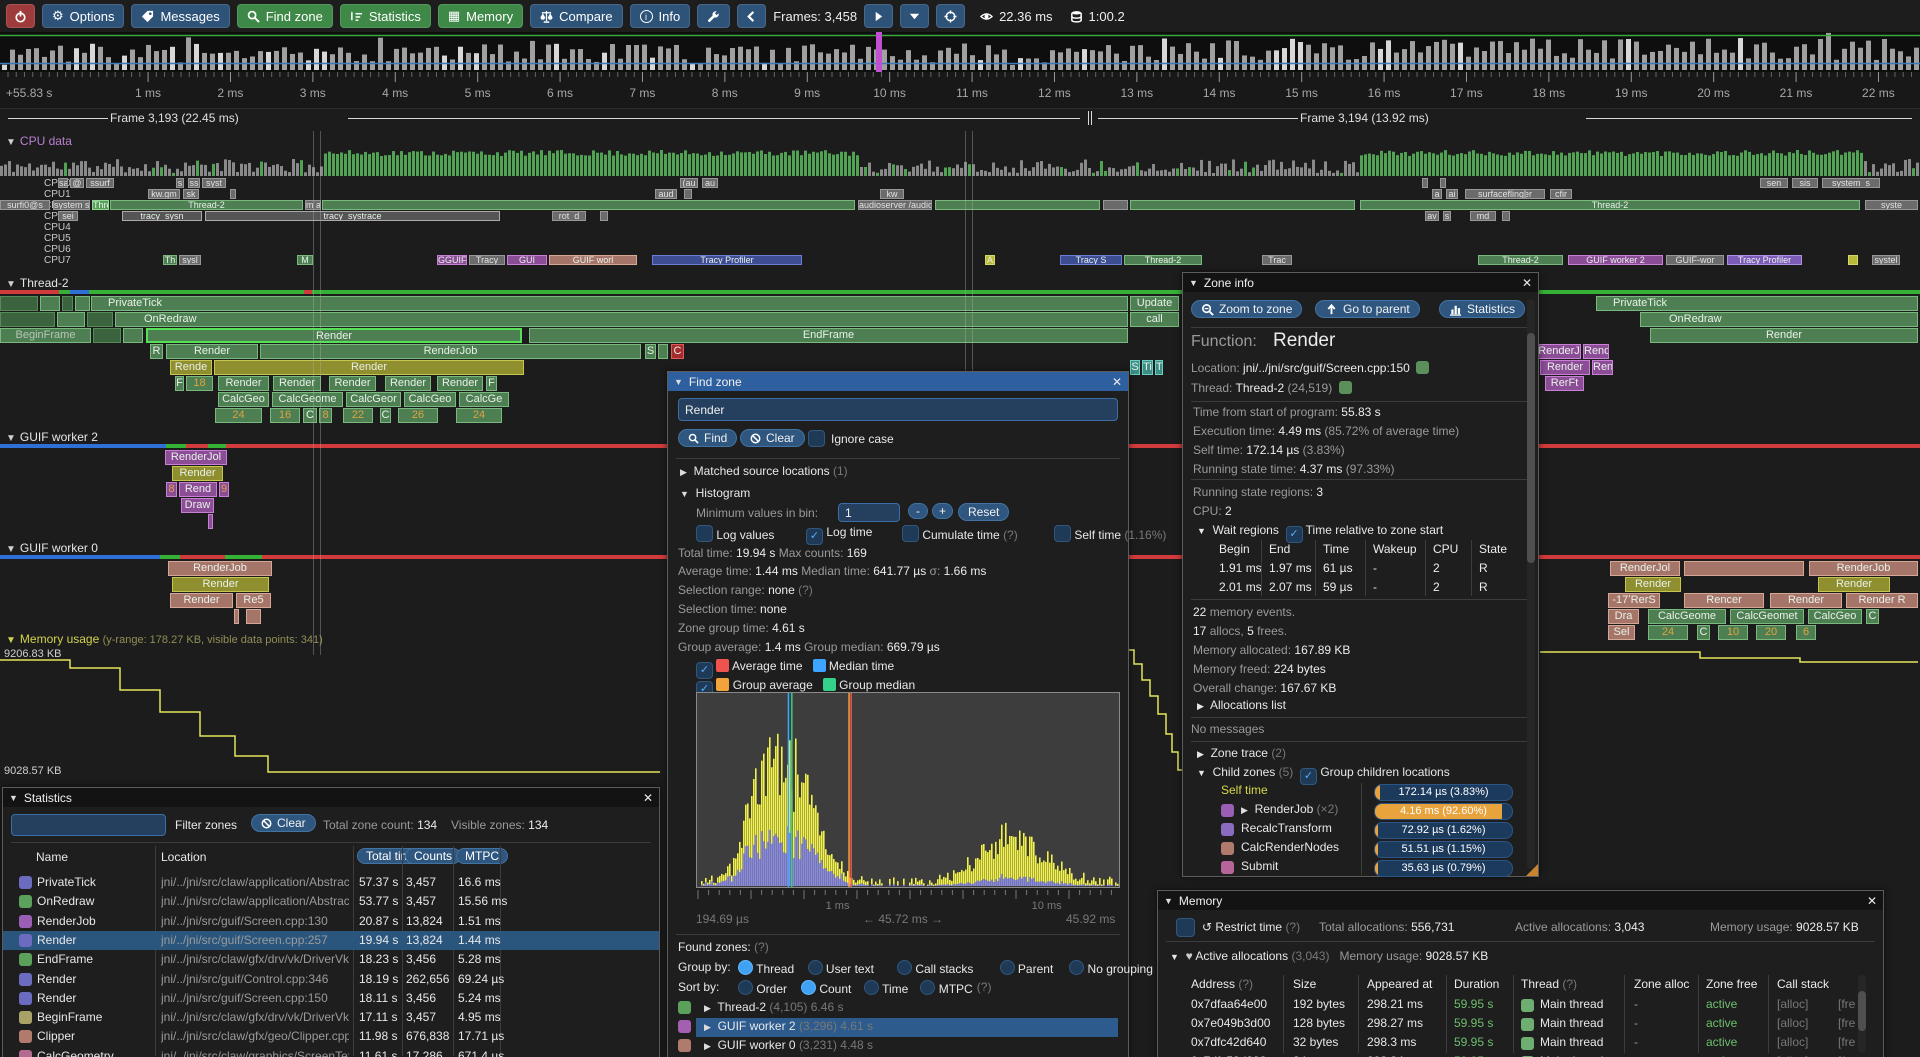 The width and height of the screenshot is (1920, 1057). Describe the element at coordinates (766, 968) in the screenshot. I see `group-by-thread: Thread` at that location.